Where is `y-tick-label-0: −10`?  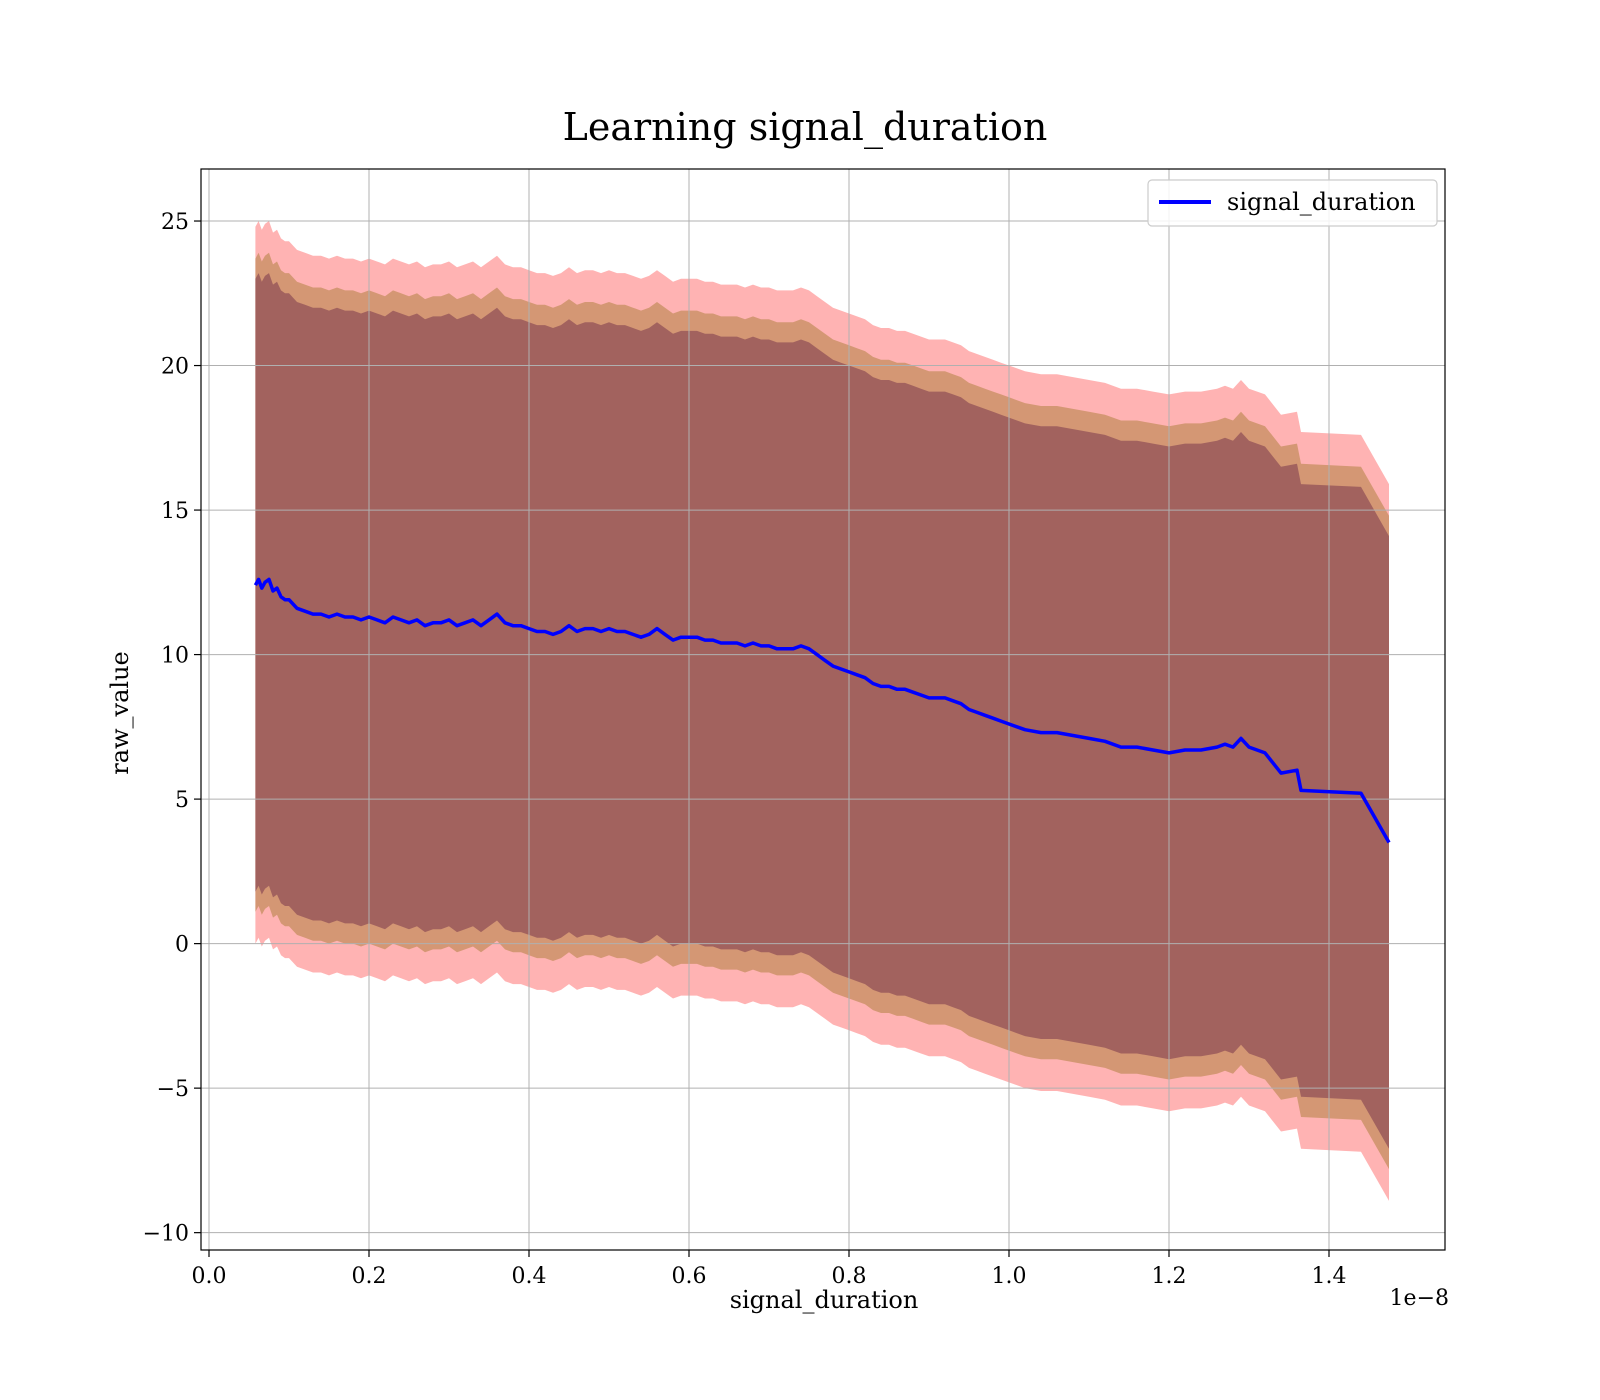
y-tick-label-0: −10 is located at coordinates (166, 1234).